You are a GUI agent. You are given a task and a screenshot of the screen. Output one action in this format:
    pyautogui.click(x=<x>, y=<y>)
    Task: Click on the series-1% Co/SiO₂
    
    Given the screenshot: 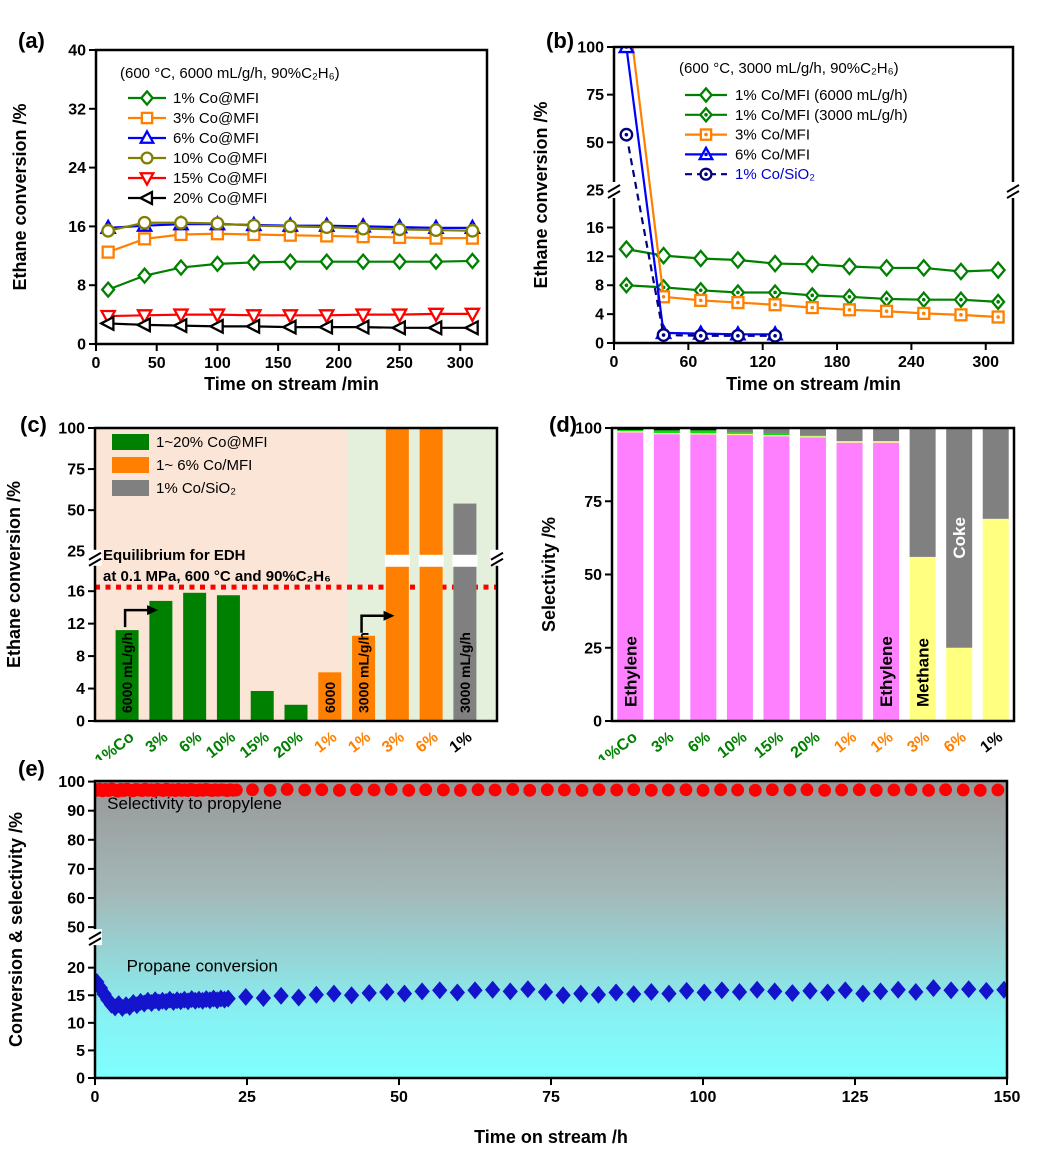 What is the action you would take?
    pyautogui.click(x=700, y=235)
    